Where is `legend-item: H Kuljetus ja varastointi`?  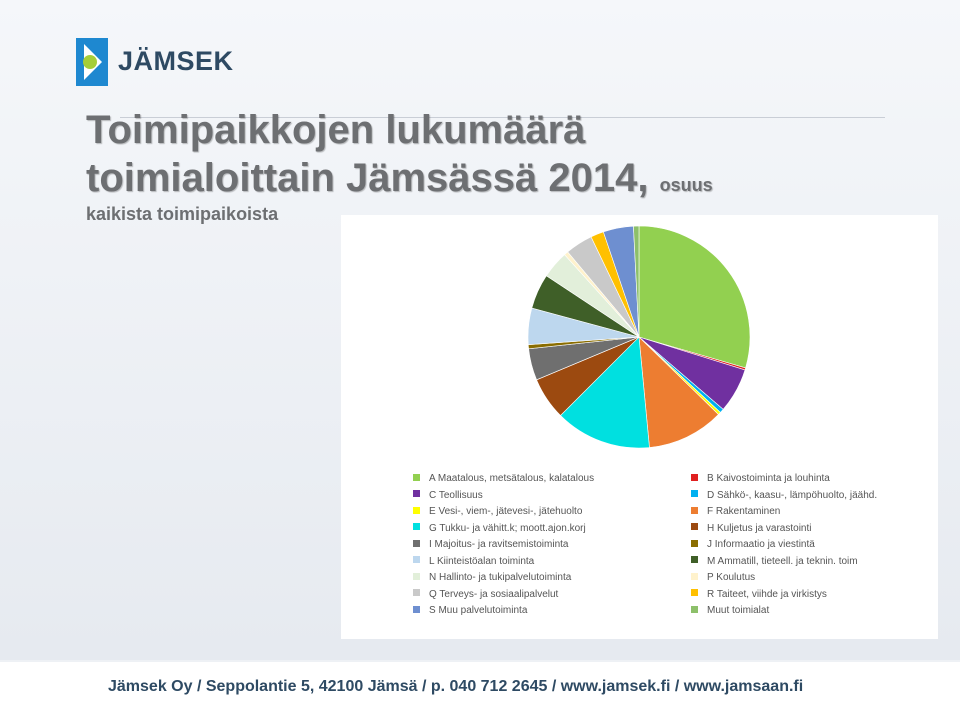
legend-item: H Kuljetus ja varastointi is located at coordinates (751, 531).